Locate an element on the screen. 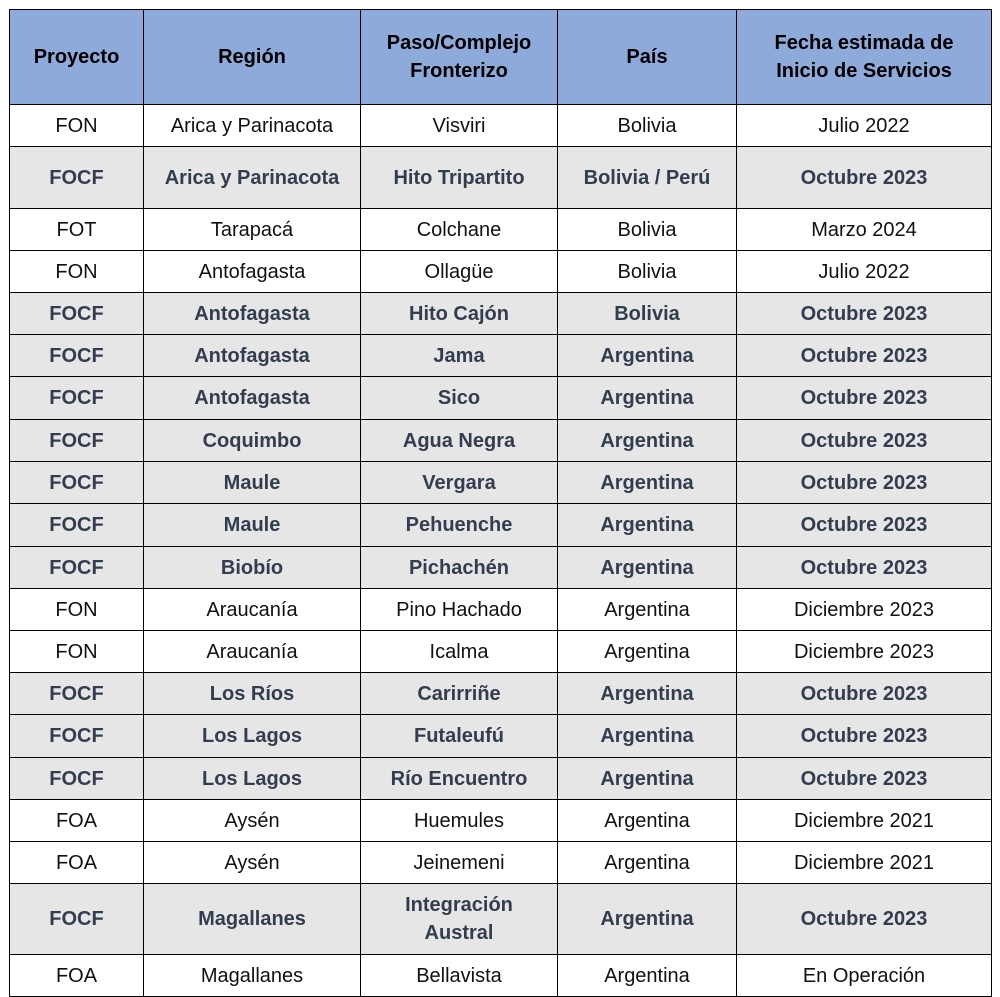  header-fecha: Fecha estimada de Inicio de Servicios is located at coordinates (864, 57).